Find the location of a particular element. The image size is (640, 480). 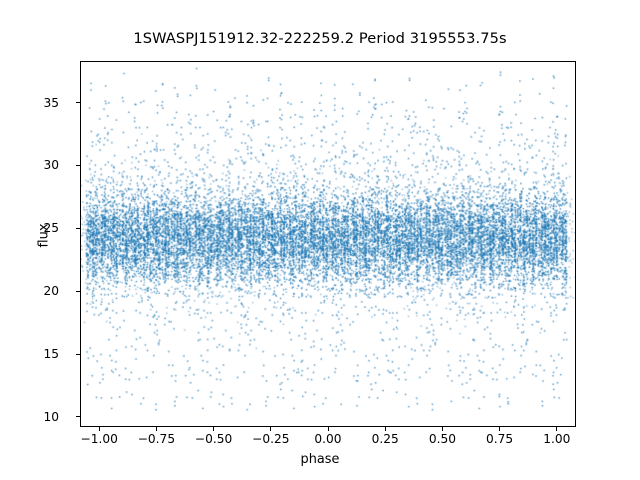

y-tick-label: 35 is located at coordinates (51, 102).